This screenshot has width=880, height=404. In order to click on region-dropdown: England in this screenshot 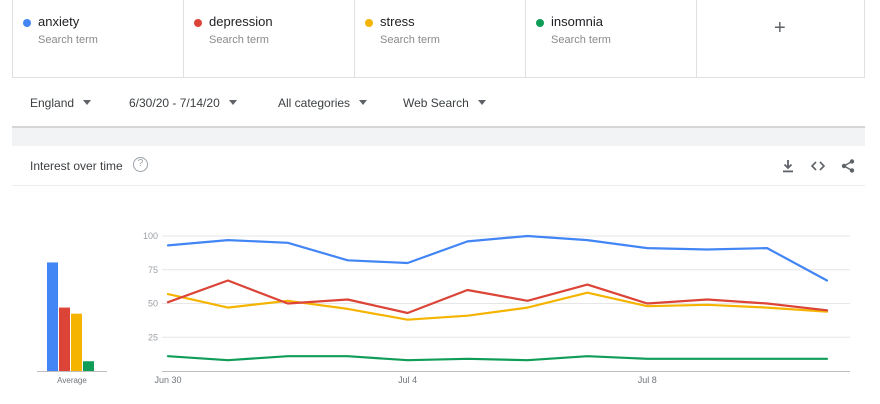, I will do `click(61, 103)`.